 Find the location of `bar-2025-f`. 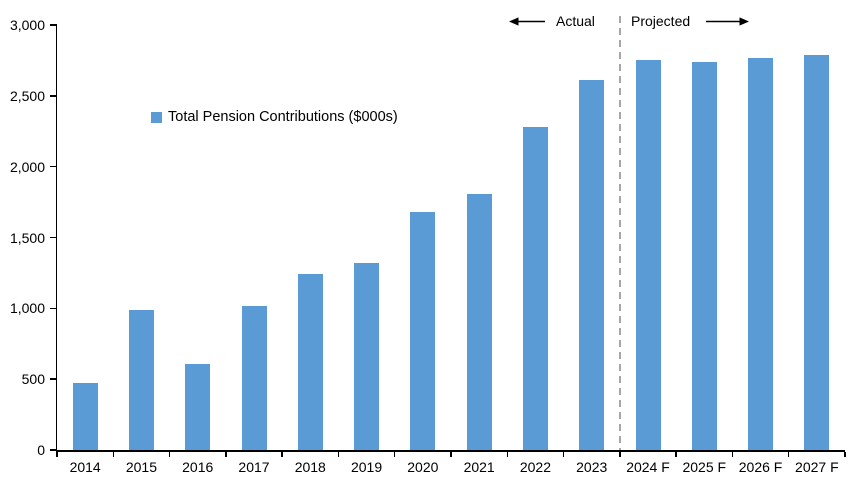

bar-2025-f is located at coordinates (704, 255).